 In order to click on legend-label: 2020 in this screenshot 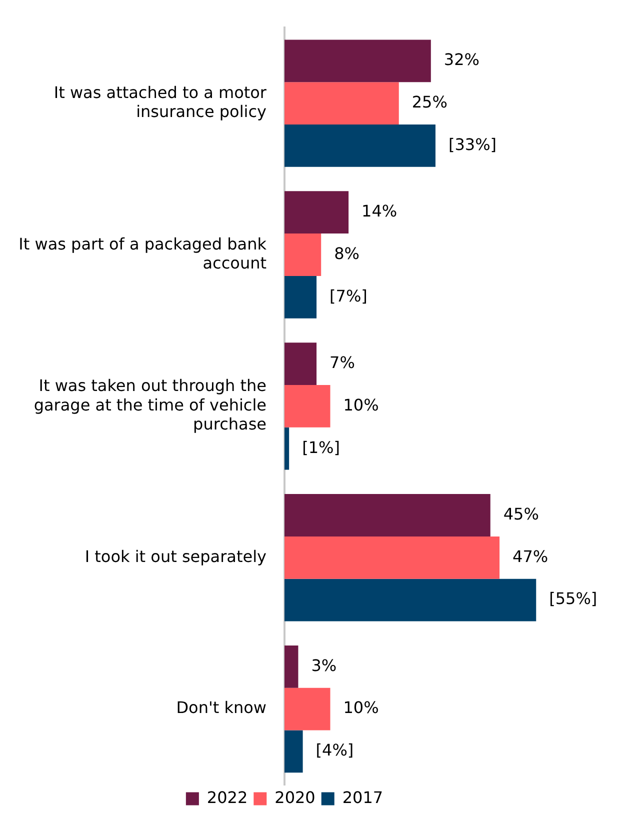, I will do `click(295, 797)`.